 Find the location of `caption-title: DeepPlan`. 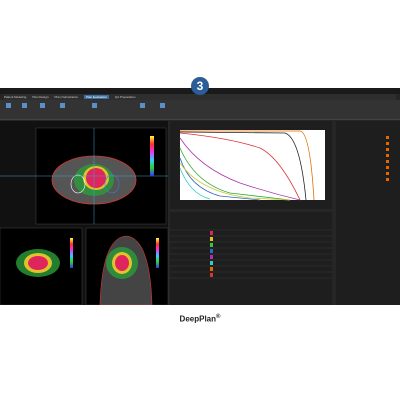

caption-title: DeepPlan is located at coordinates (198, 319).